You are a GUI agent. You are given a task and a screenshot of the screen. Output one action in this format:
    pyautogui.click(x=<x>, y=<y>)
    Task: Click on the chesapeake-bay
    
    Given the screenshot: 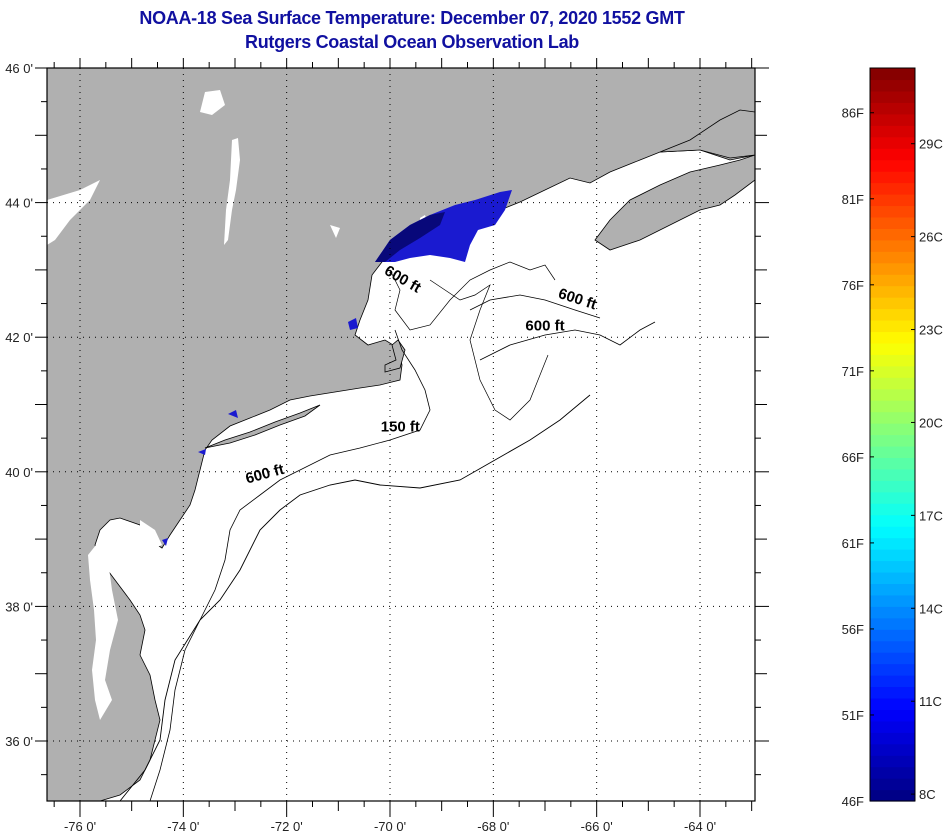 What is the action you would take?
    pyautogui.click(x=103, y=630)
    